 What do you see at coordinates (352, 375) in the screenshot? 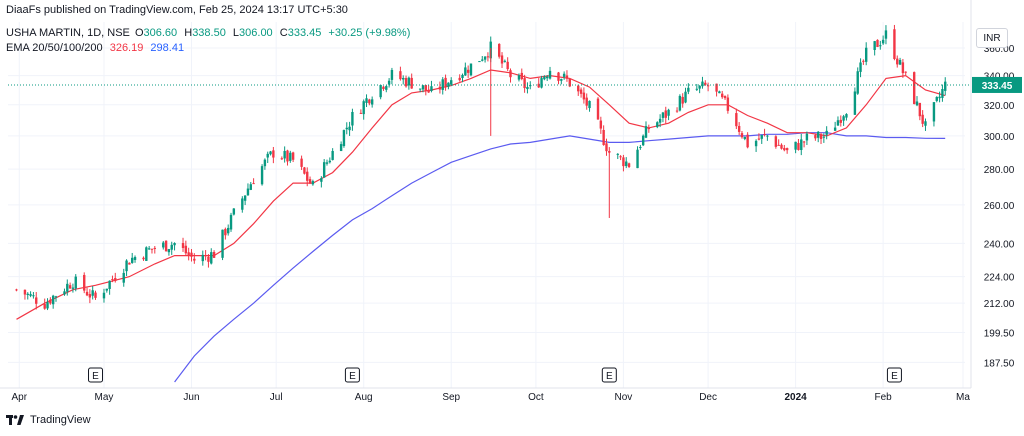
I see `earnings-marker-box` at bounding box center [352, 375].